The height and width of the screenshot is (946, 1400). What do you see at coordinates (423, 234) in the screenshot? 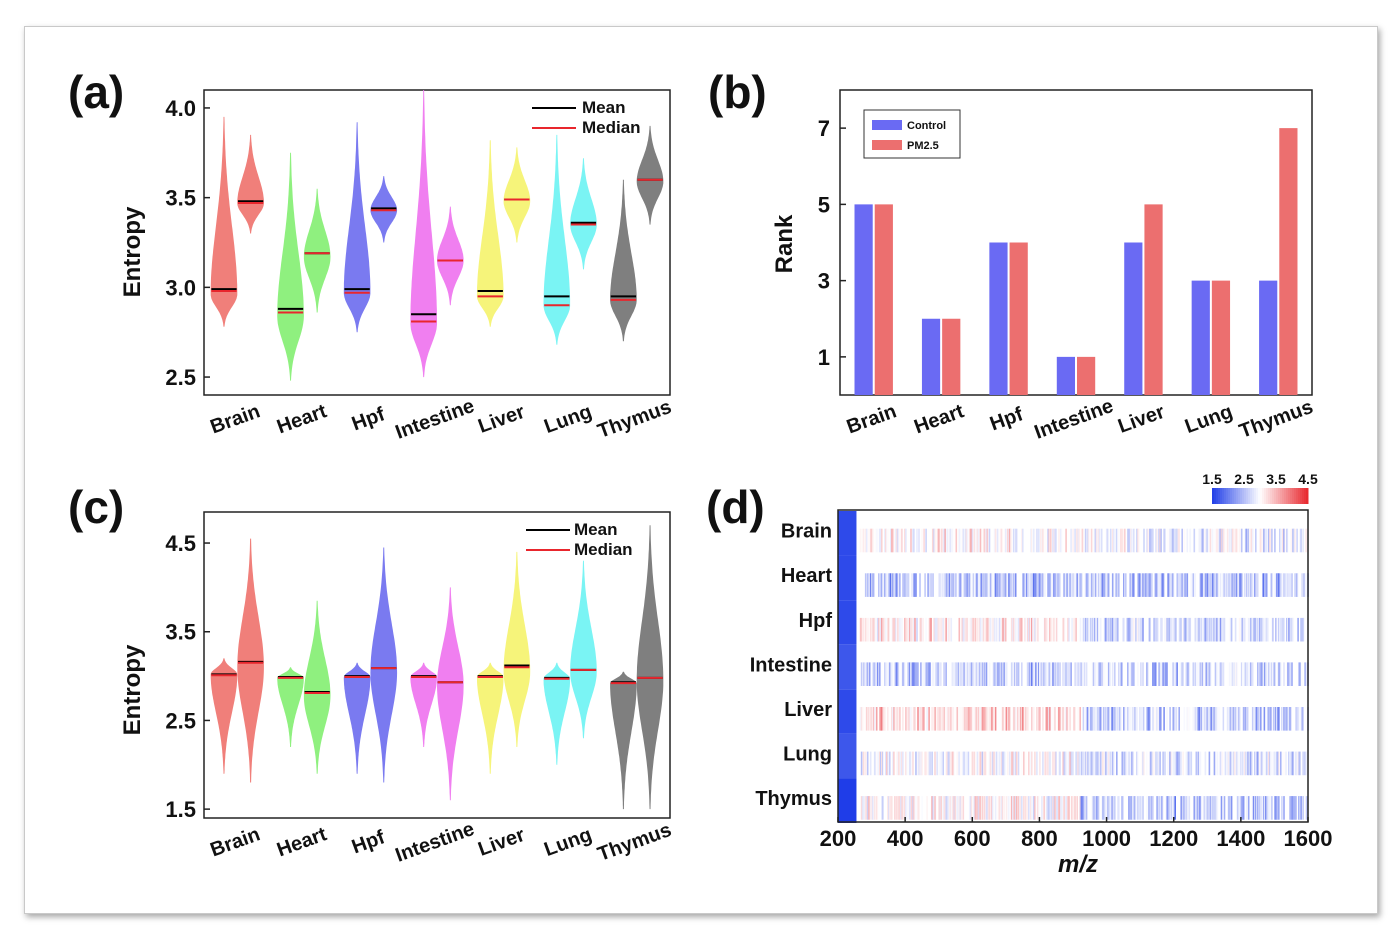
I see `panel-a-violin-intestine` at bounding box center [423, 234].